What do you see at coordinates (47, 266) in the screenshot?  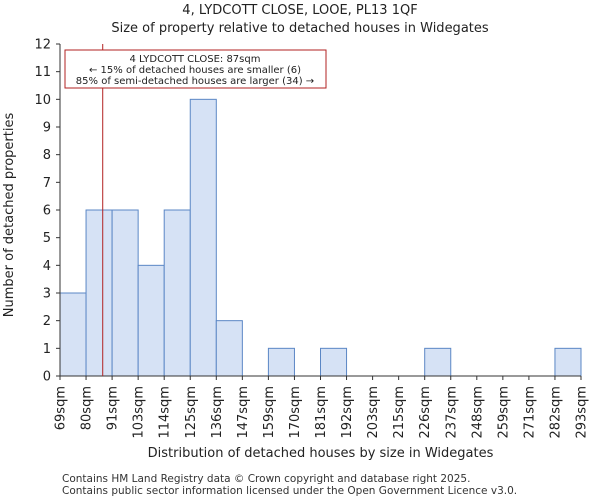 I see `y-tick-label: 4` at bounding box center [47, 266].